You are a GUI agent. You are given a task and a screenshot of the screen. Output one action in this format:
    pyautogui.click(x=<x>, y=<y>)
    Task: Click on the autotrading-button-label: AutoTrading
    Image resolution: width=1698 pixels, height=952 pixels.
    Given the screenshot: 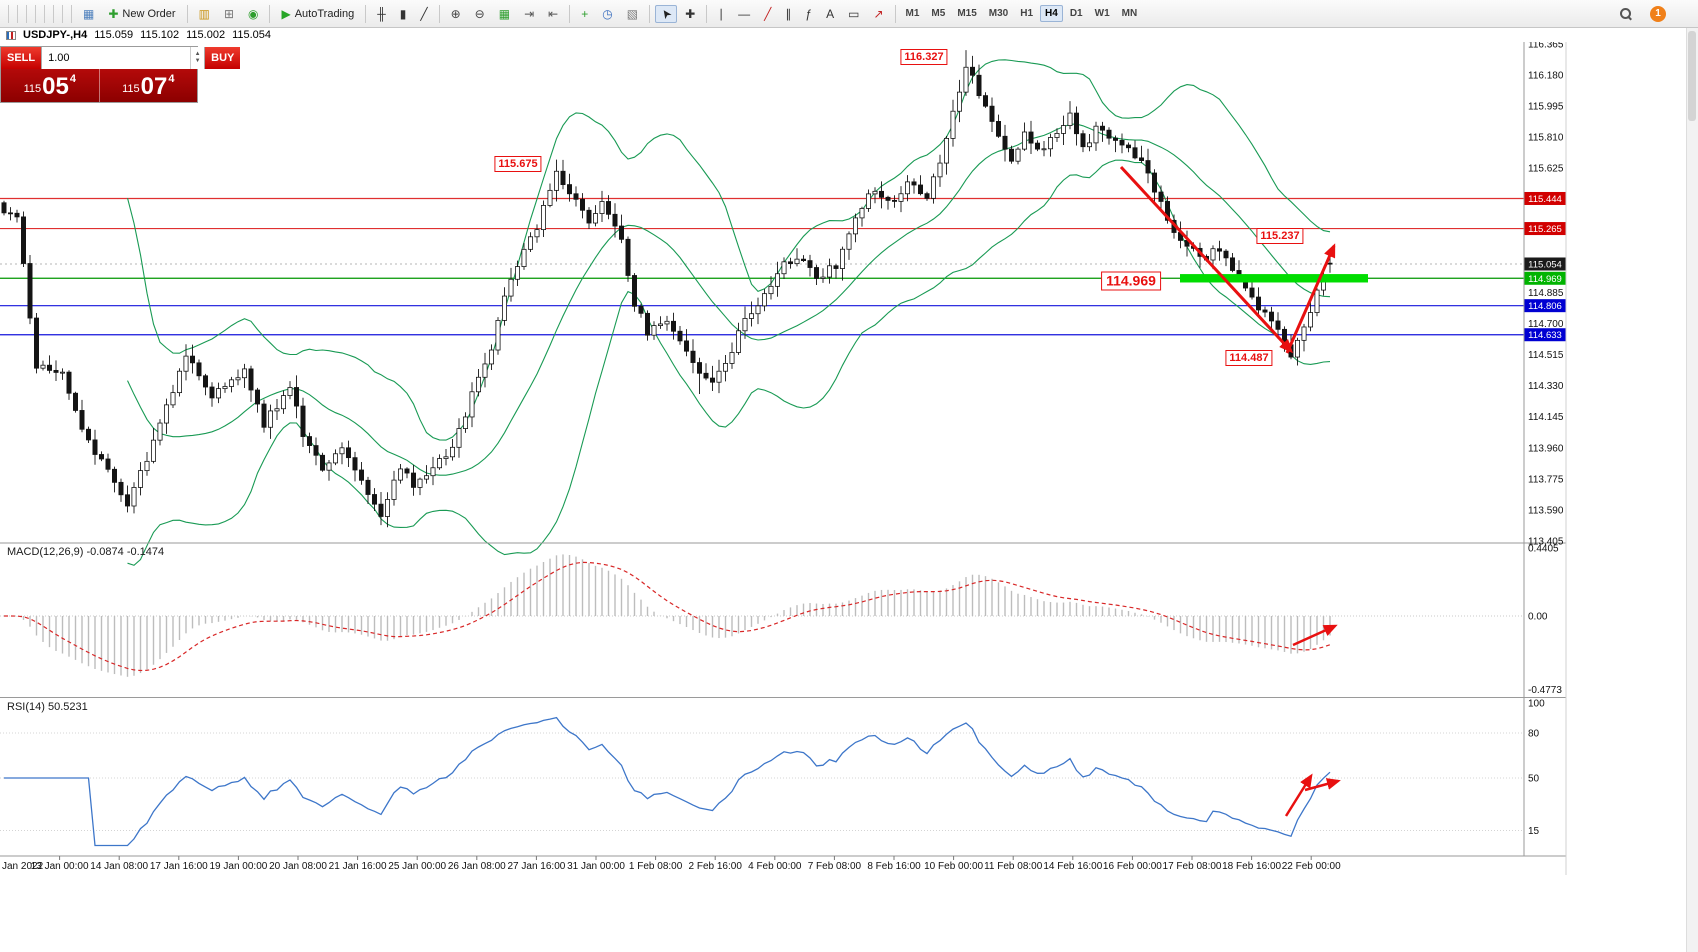 What is the action you would take?
    pyautogui.click(x=324, y=13)
    